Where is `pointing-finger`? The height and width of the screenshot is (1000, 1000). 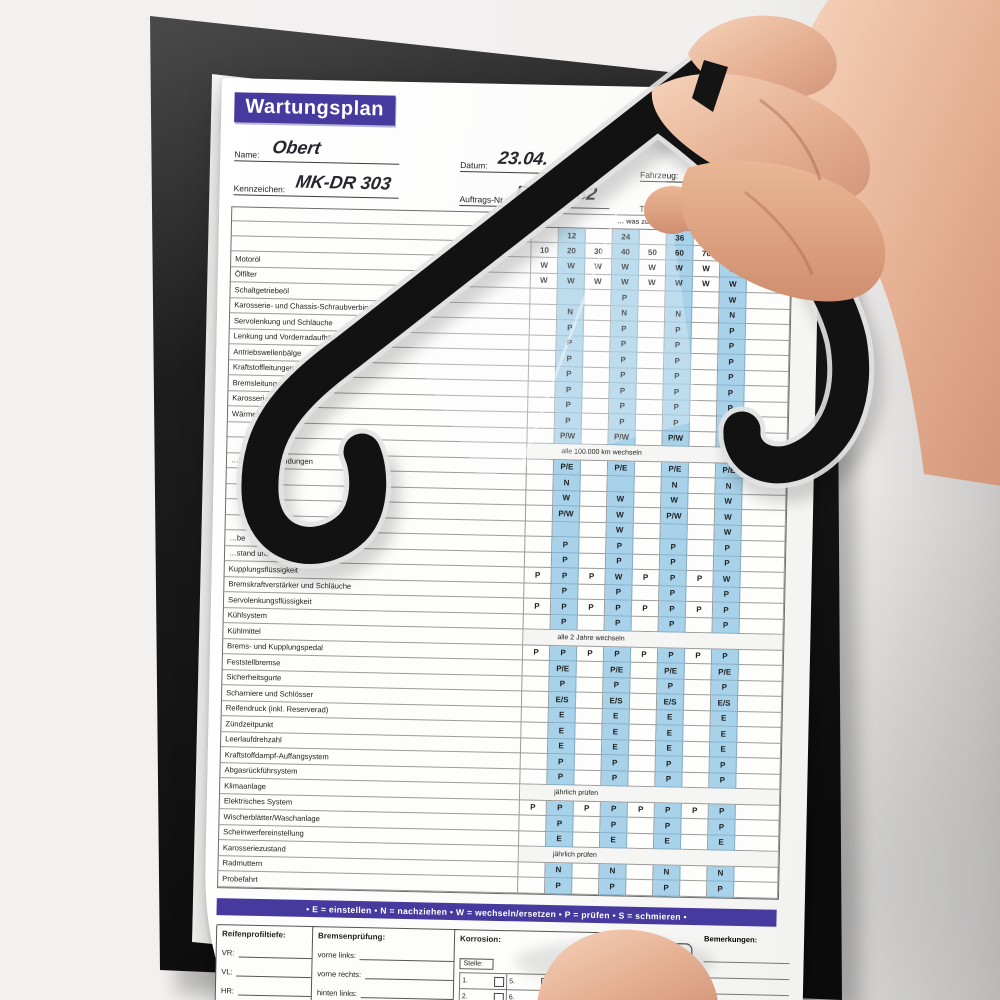 pointing-finger is located at coordinates (616, 964).